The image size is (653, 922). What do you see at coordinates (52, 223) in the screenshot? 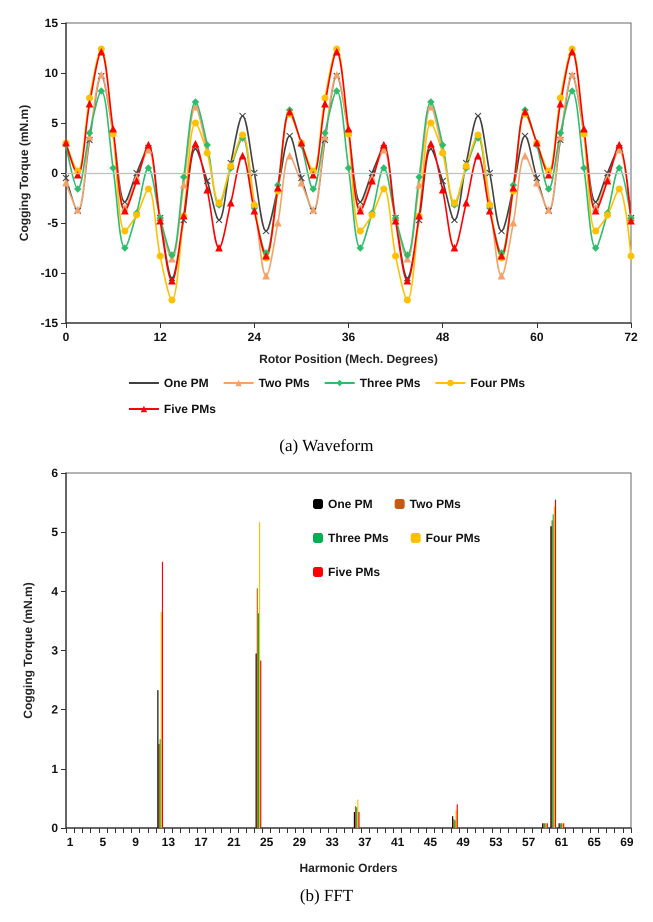
I see `y-tick-label: -5` at bounding box center [52, 223].